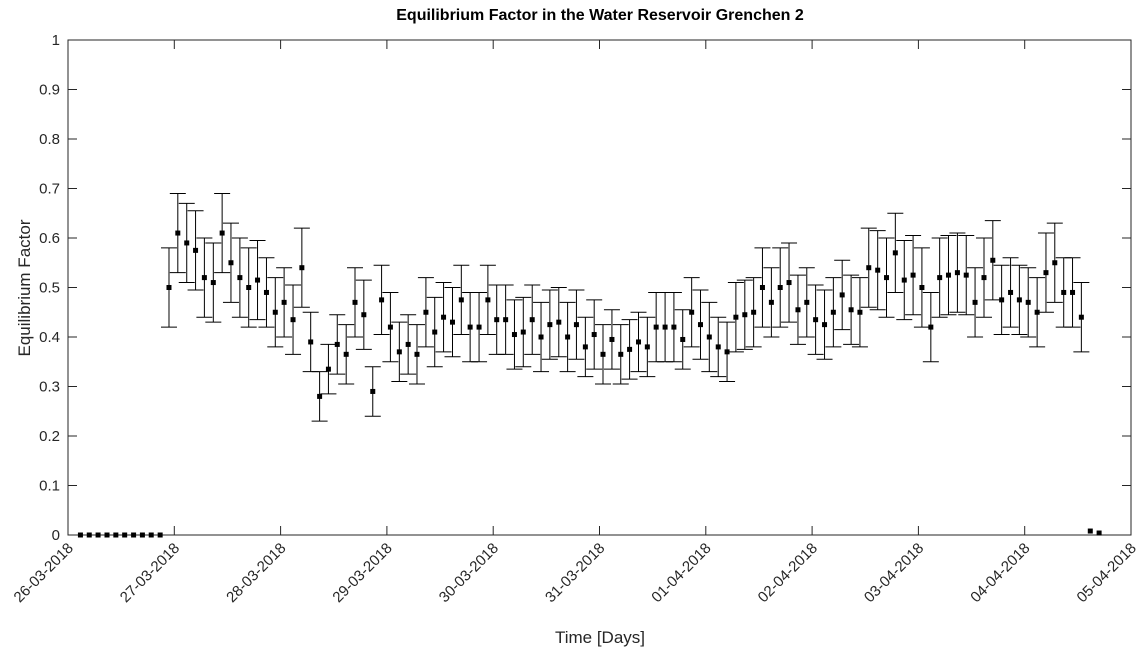 This screenshot has height=654, width=1146. Describe the element at coordinates (49, 139) in the screenshot. I see `y-tick-label: 0.8` at that location.